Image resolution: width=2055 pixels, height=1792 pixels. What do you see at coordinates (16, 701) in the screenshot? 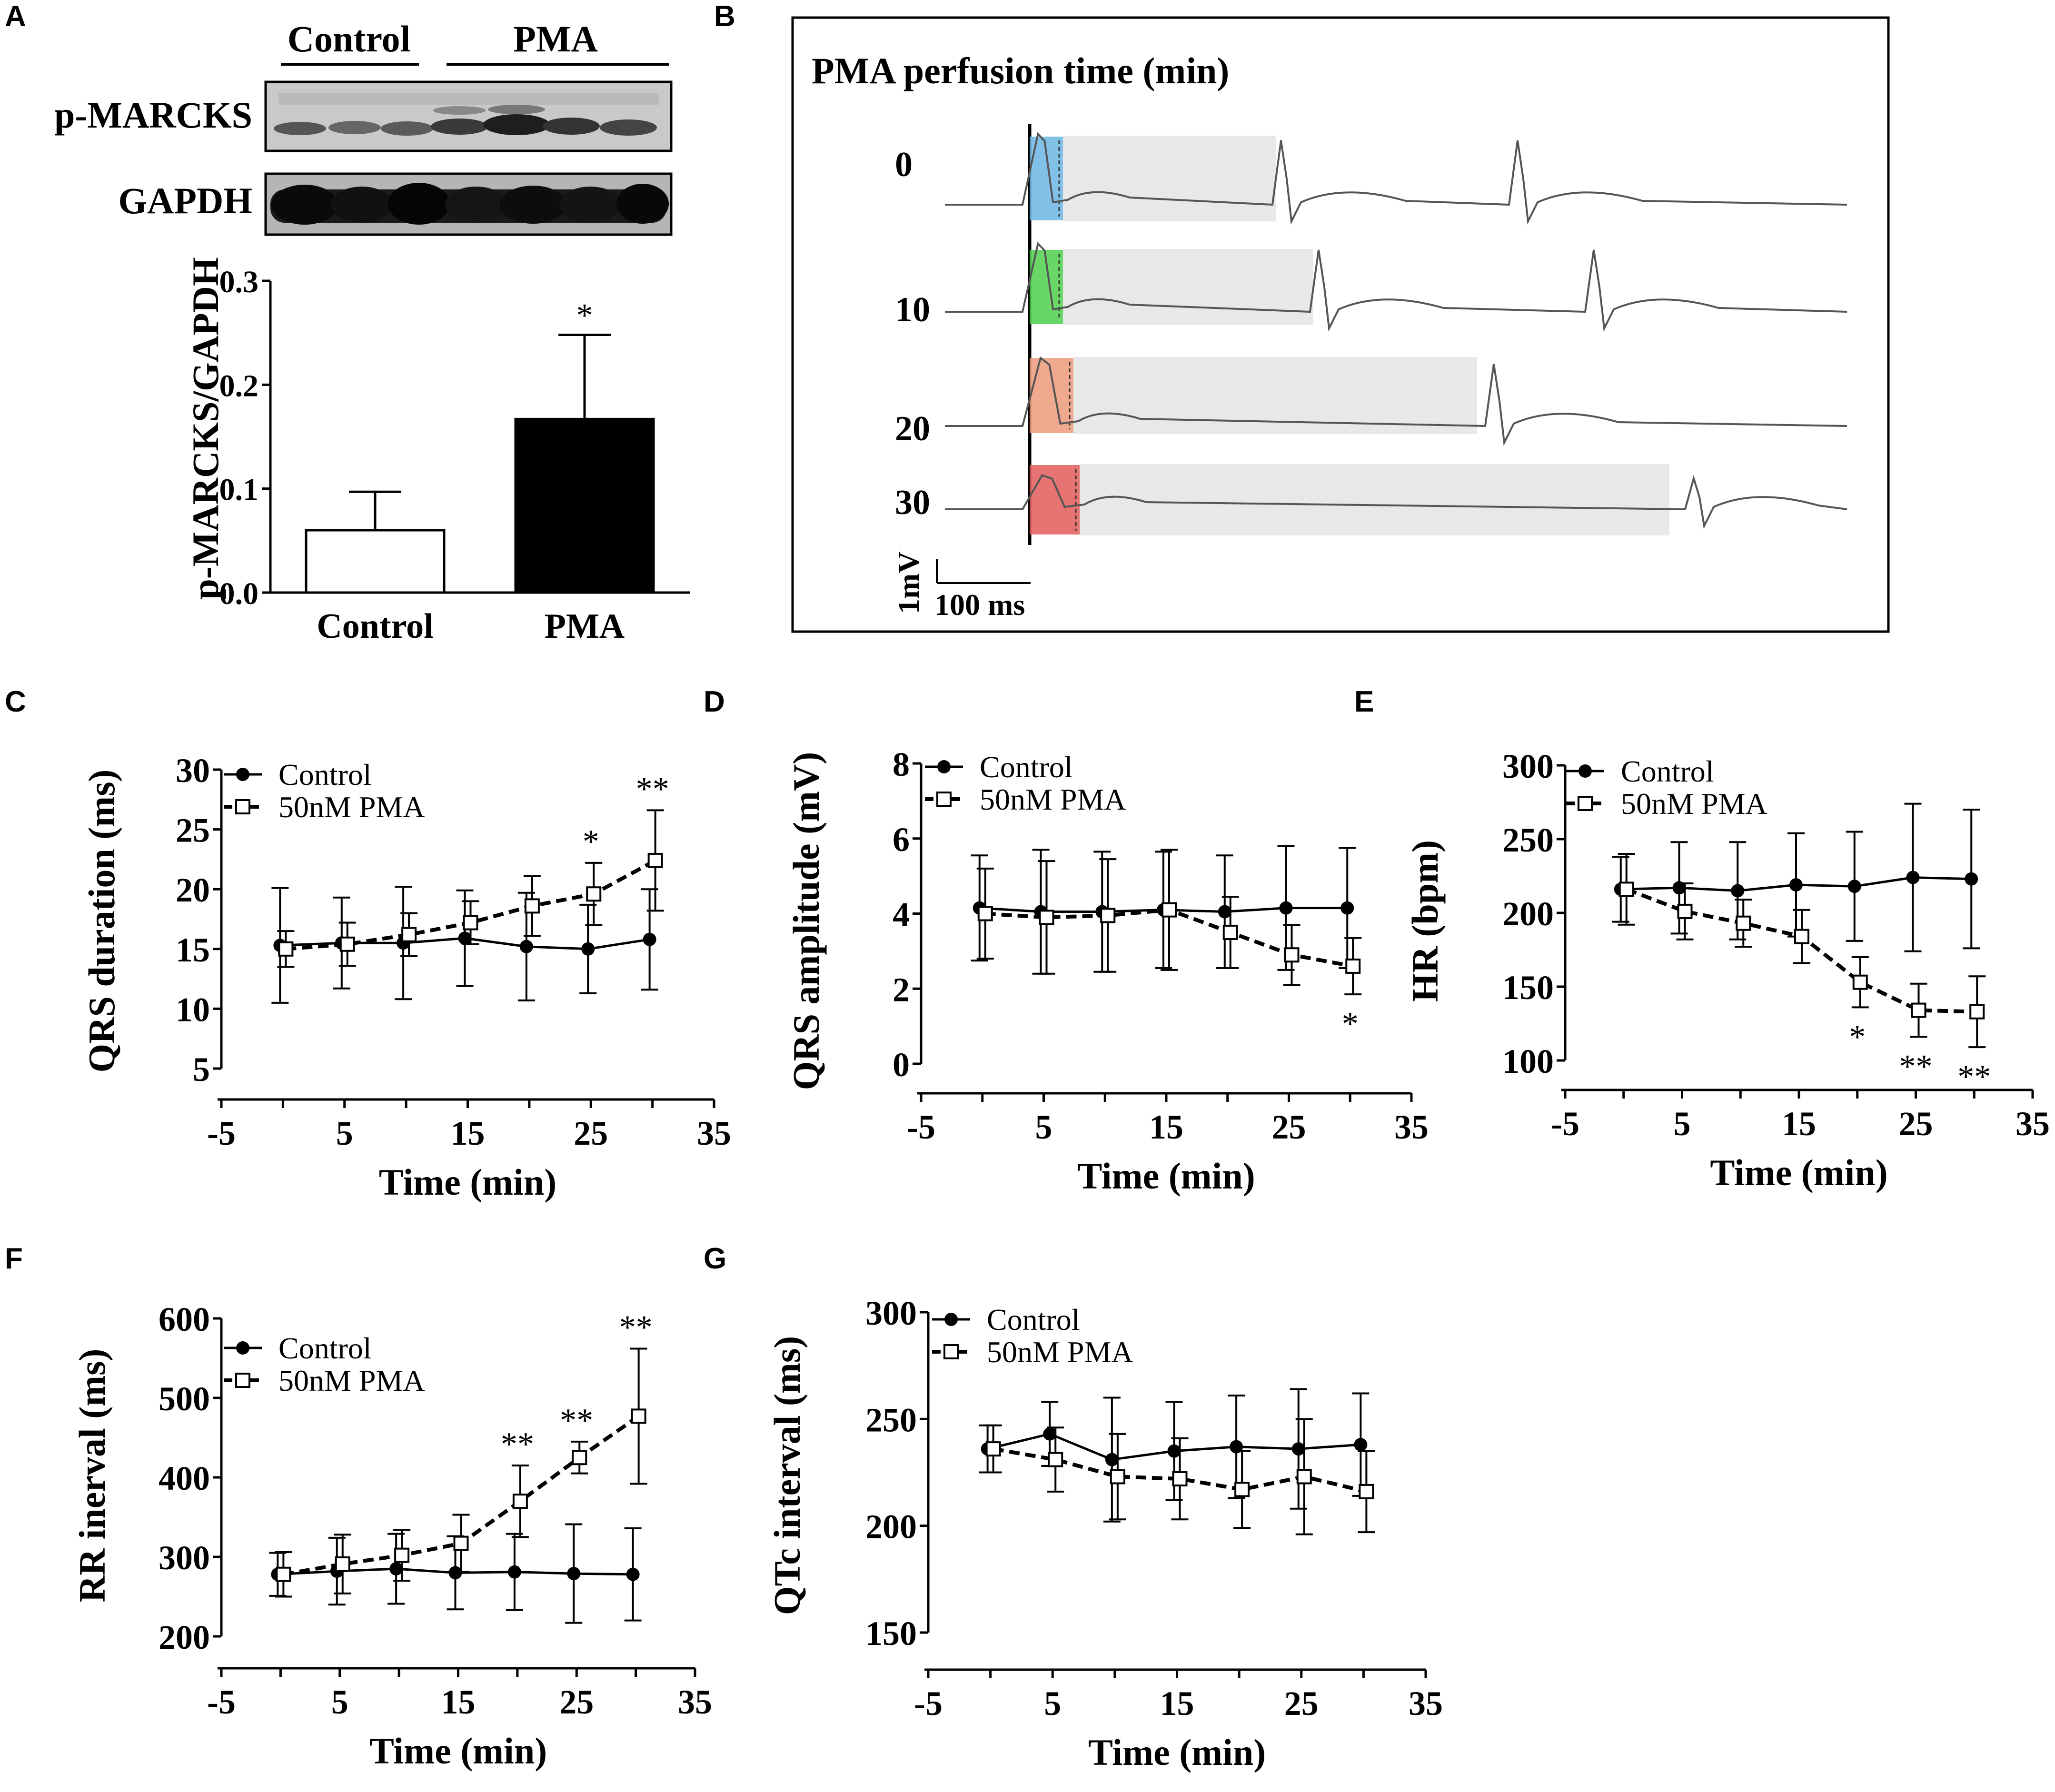
I see `panel-label-c: C` at bounding box center [16, 701].